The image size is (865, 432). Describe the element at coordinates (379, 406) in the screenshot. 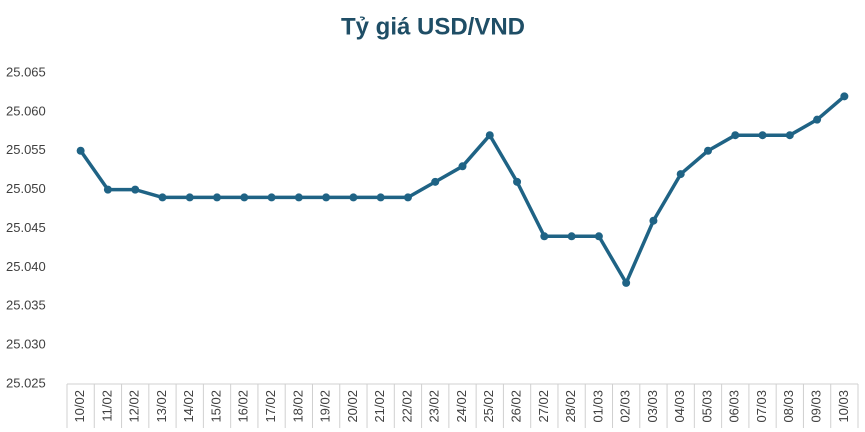

I see `x-tick-label: 21/02` at that location.